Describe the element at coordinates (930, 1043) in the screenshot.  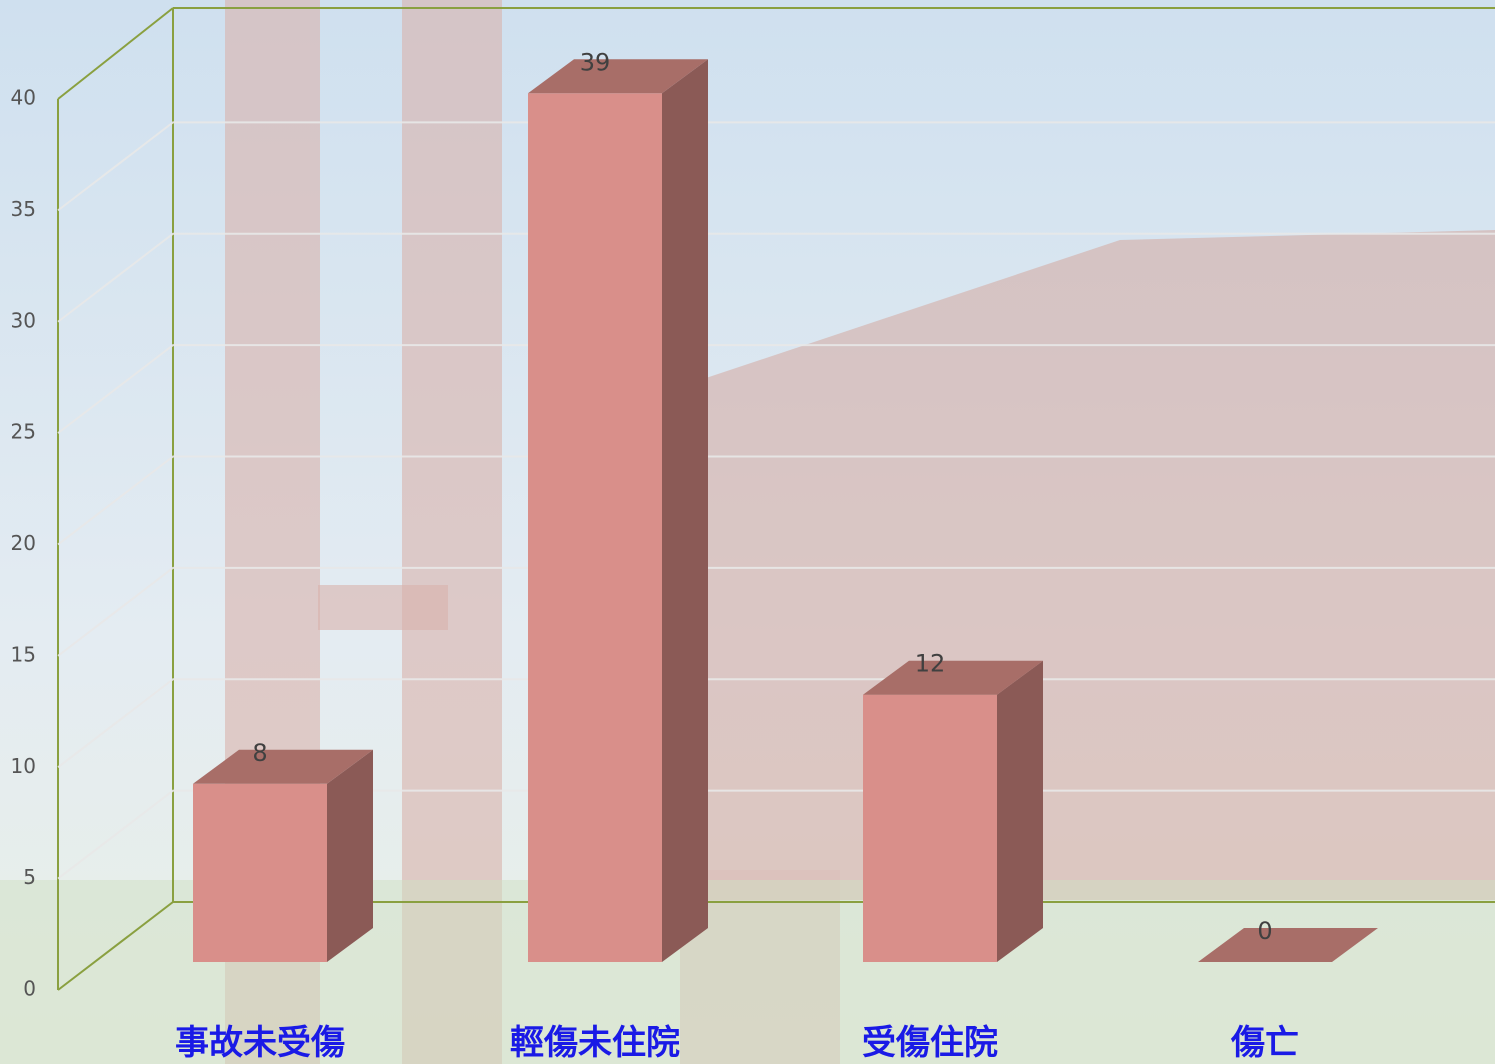
I see `x-tick-label: 受傷住院` at that location.